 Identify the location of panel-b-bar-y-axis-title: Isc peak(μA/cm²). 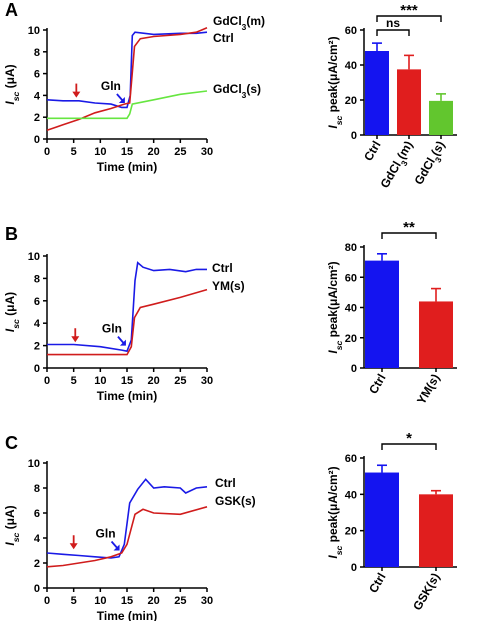
(335, 307).